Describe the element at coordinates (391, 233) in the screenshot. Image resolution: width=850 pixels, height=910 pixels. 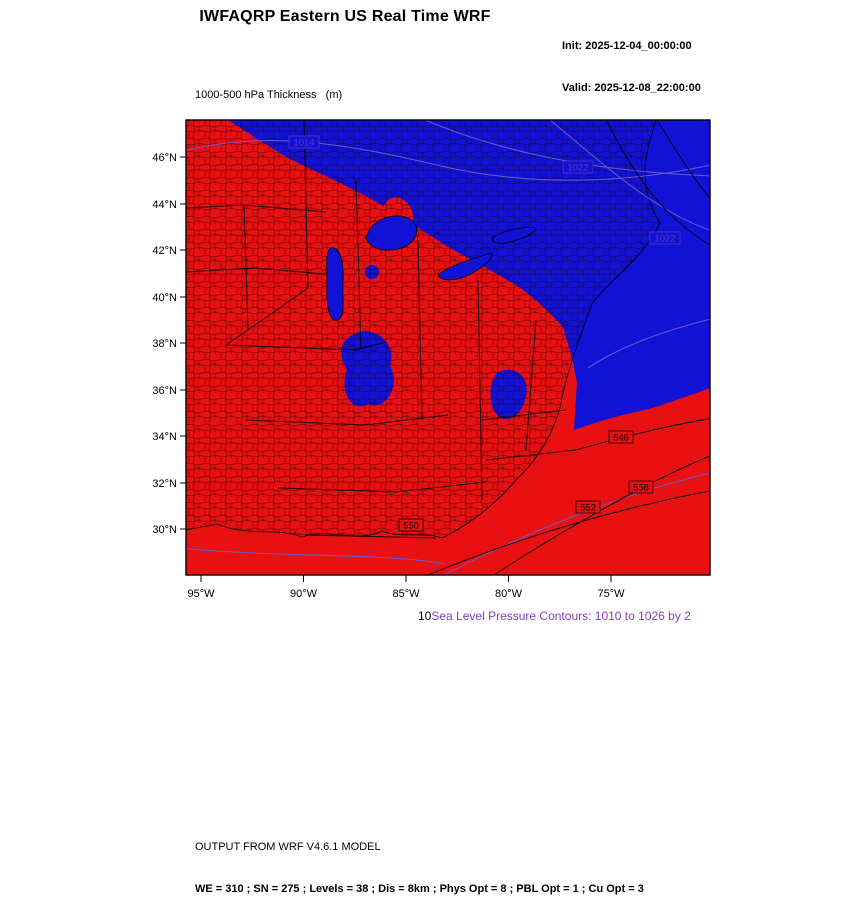
I see `lake-huron` at that location.